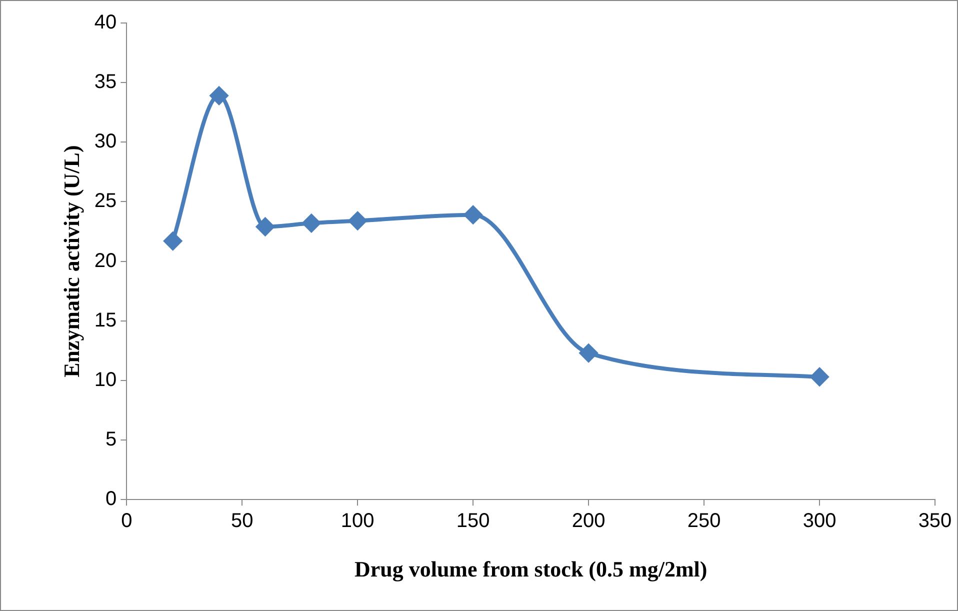  Describe the element at coordinates (242, 521) in the screenshot. I see `x-tick-label: 50` at that location.